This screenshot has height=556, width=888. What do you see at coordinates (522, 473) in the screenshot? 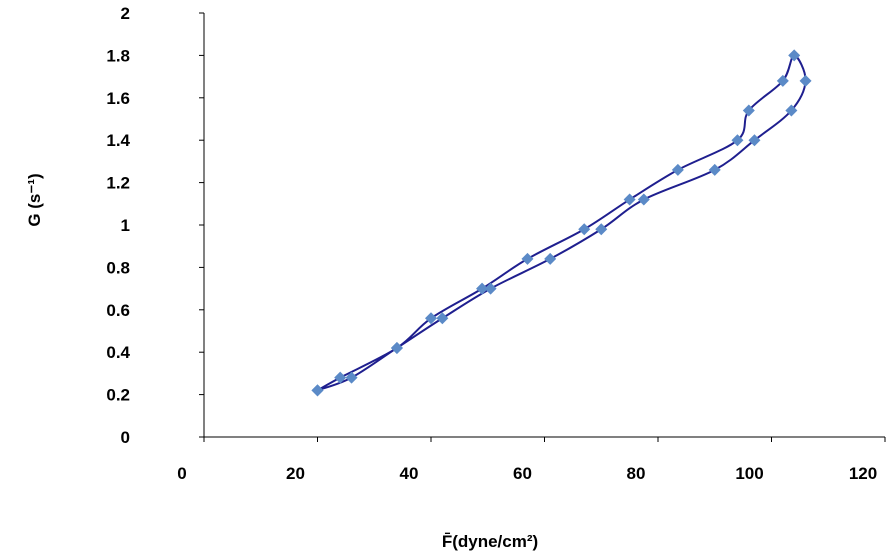
I see `x-tick-label: 60` at bounding box center [522, 473].